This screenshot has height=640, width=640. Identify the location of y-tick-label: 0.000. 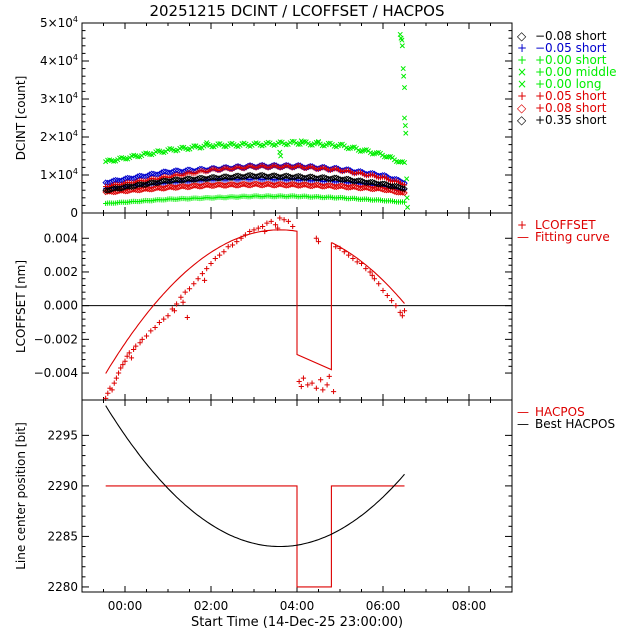
(61, 306).